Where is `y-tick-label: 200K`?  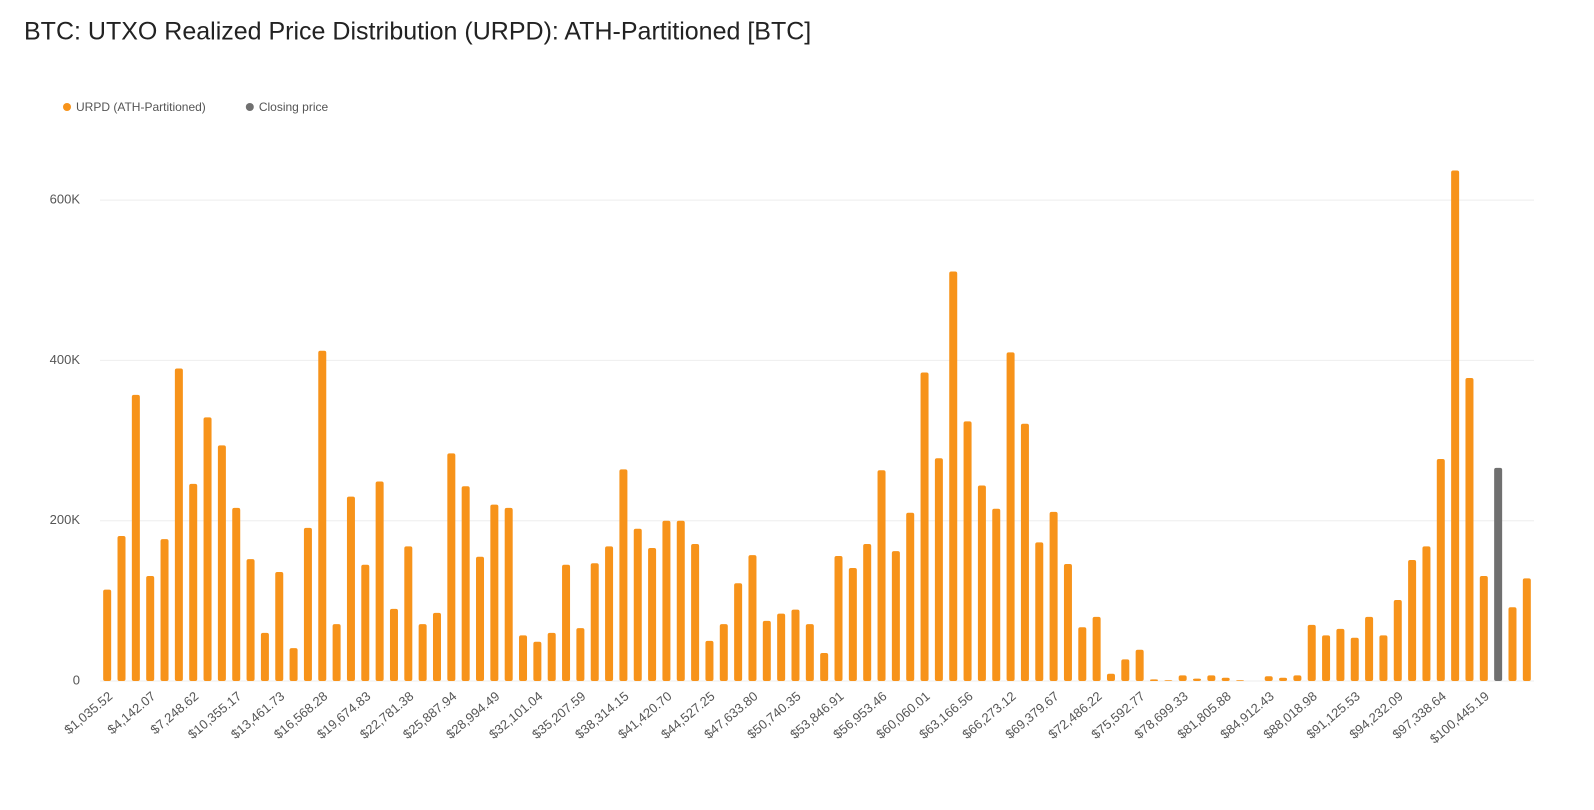
y-tick-label: 200K is located at coordinates (65, 519).